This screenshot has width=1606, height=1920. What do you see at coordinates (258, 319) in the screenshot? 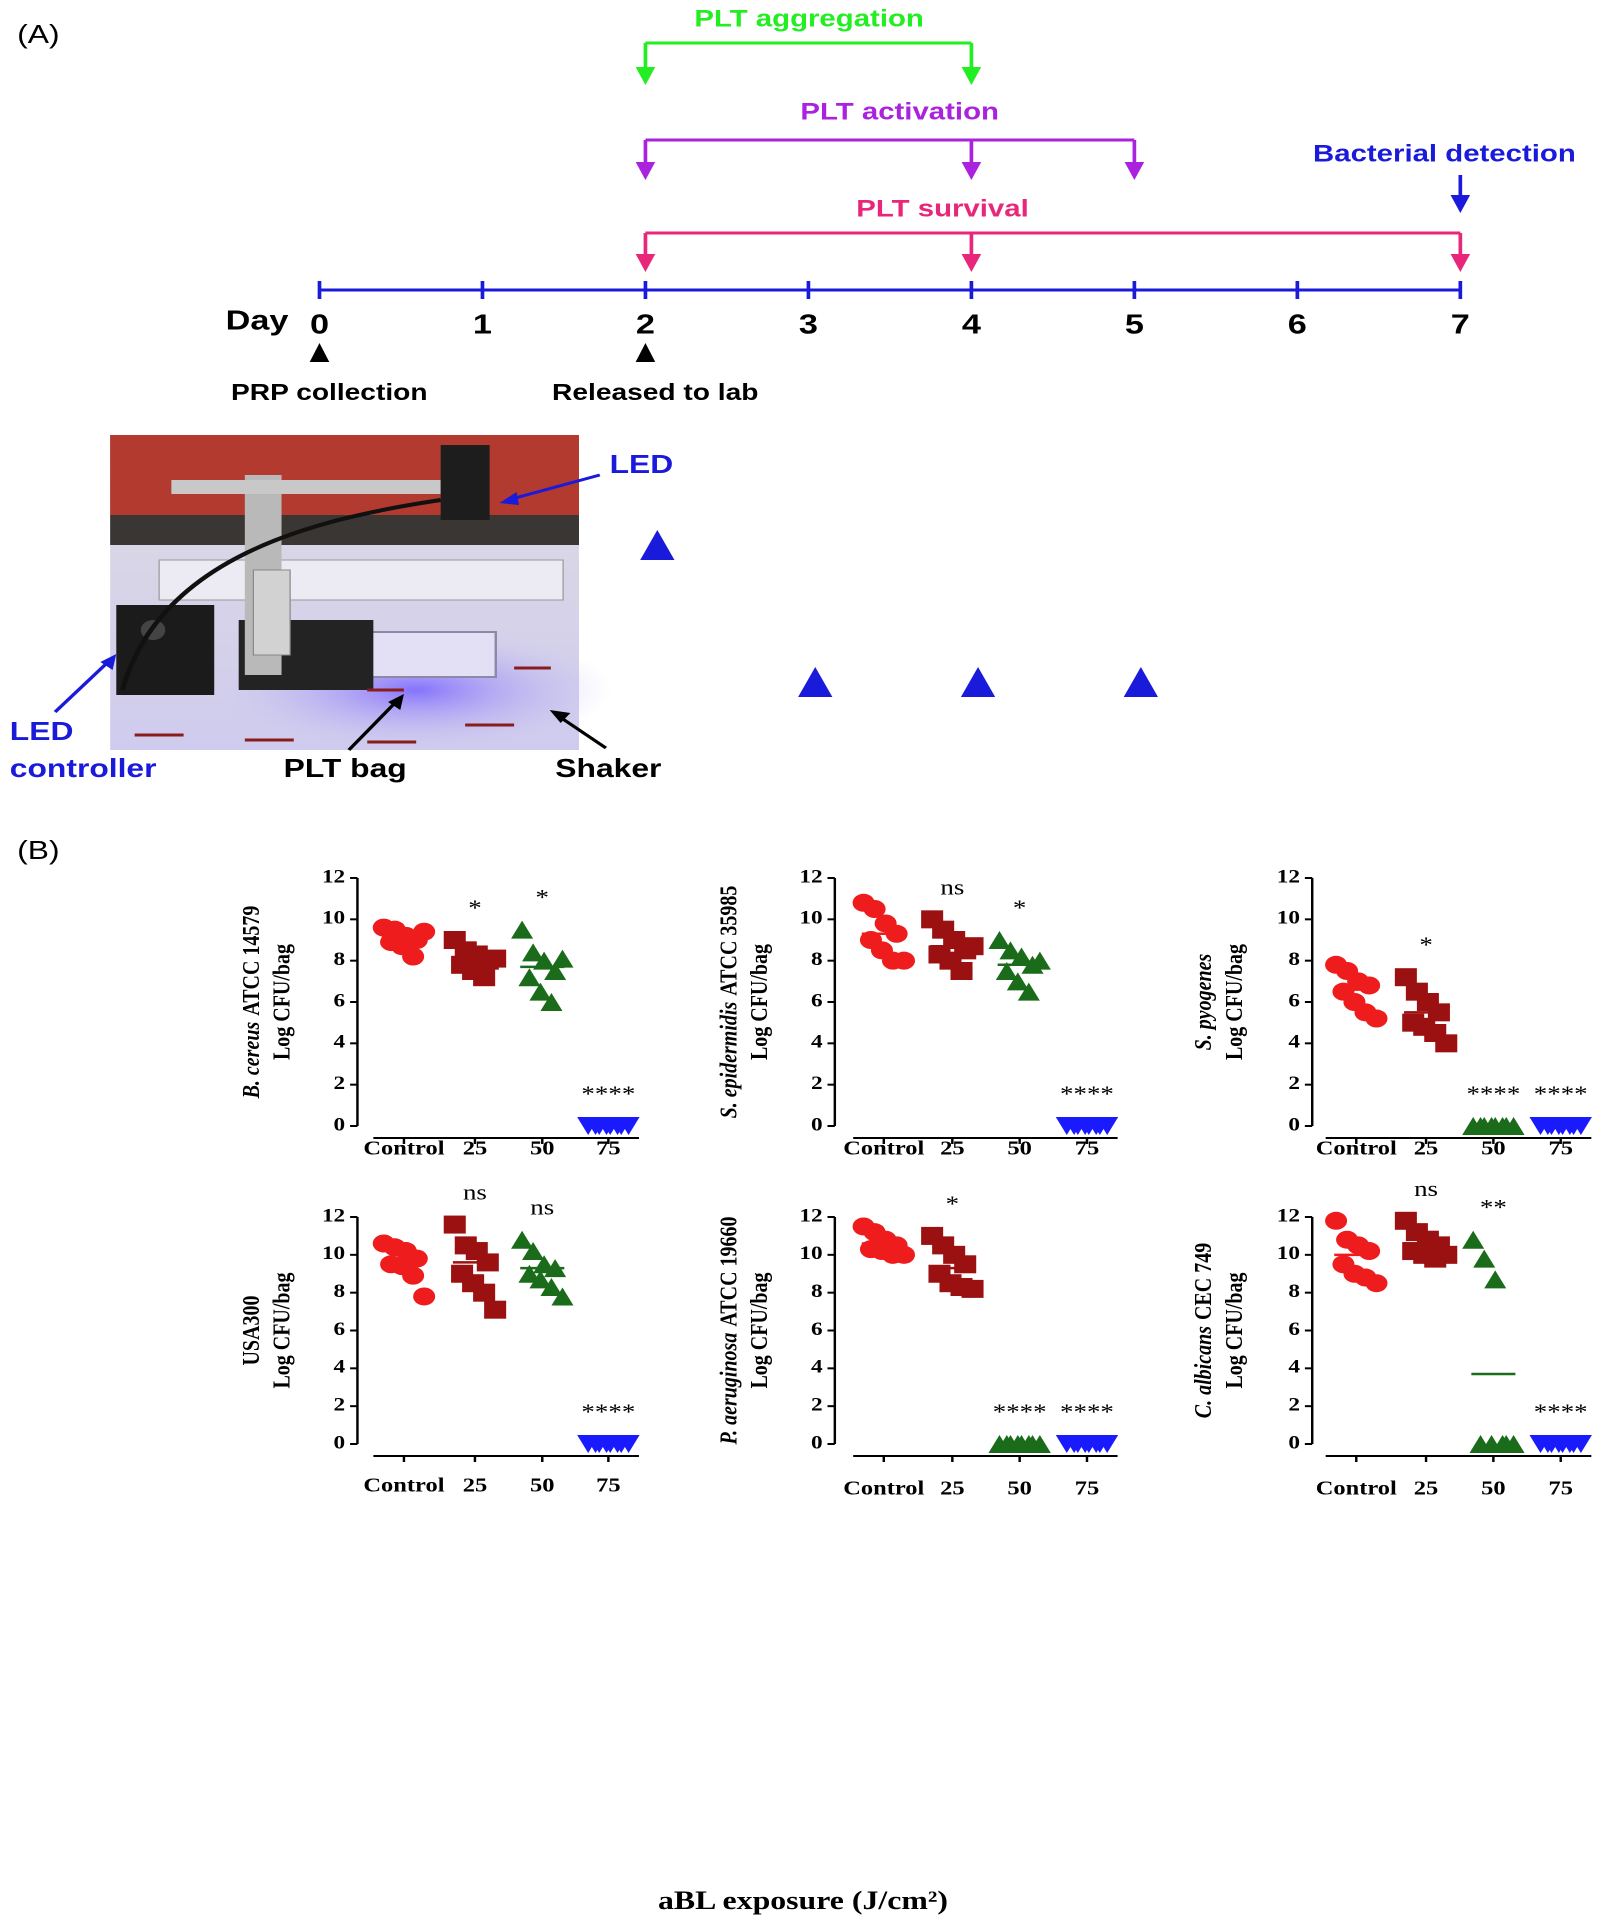
I see `timeline-axis-label: Day` at bounding box center [258, 319].